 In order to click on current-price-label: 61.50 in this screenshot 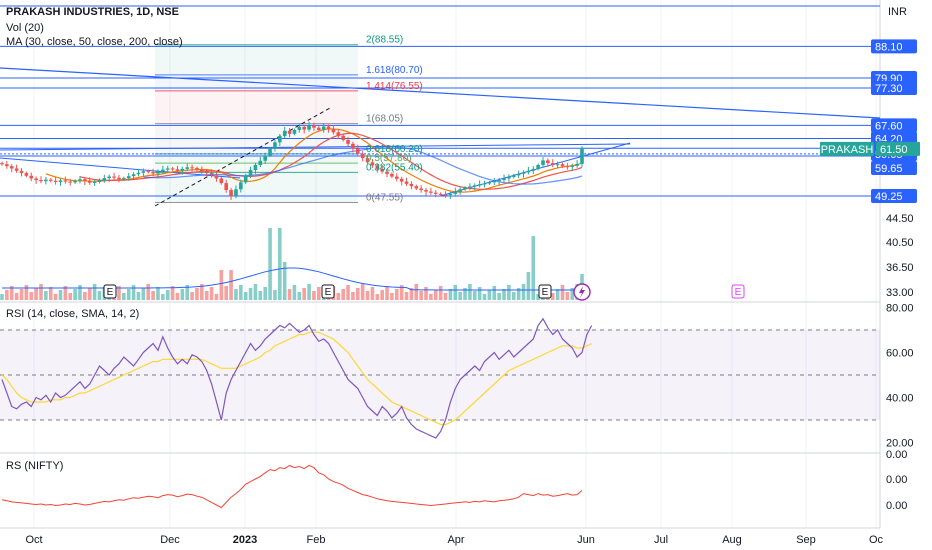, I will do `click(894, 150)`.